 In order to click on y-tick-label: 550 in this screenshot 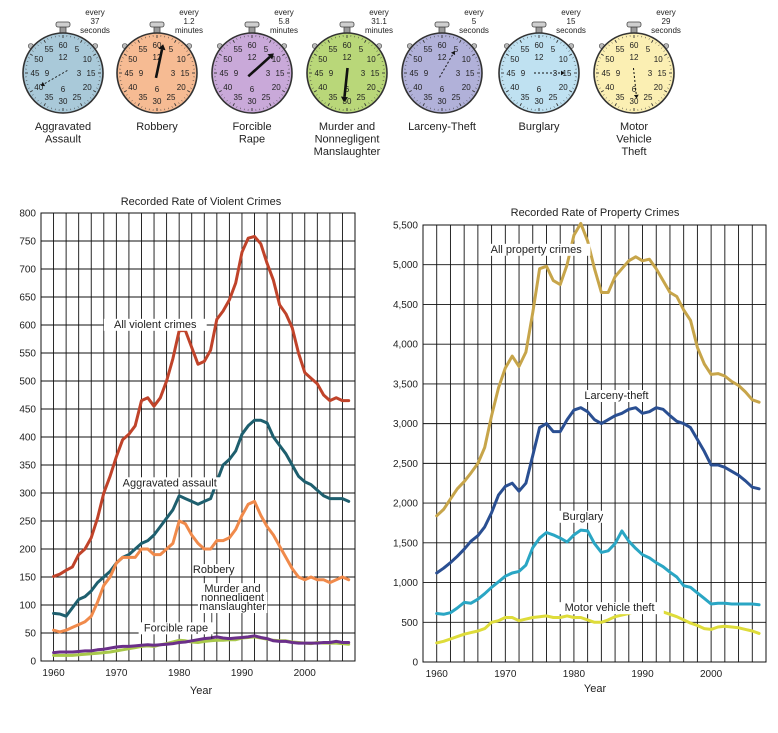, I will do `click(27, 354)`.